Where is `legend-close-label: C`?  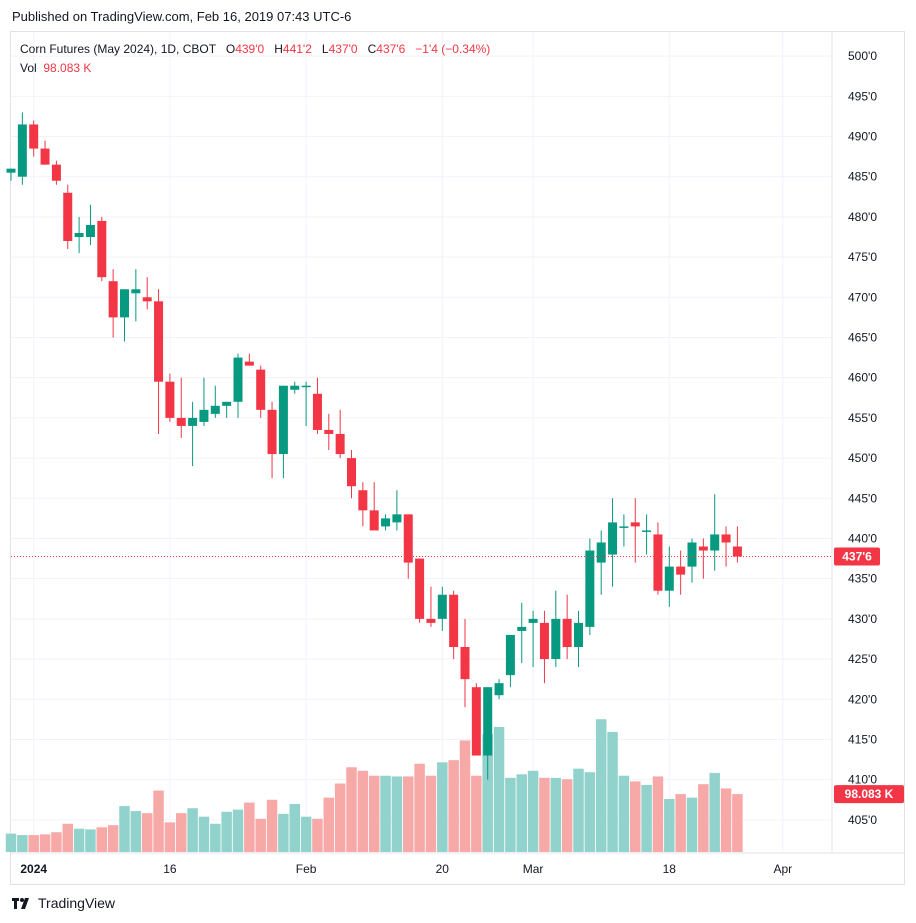 legend-close-label: C is located at coordinates (372, 49).